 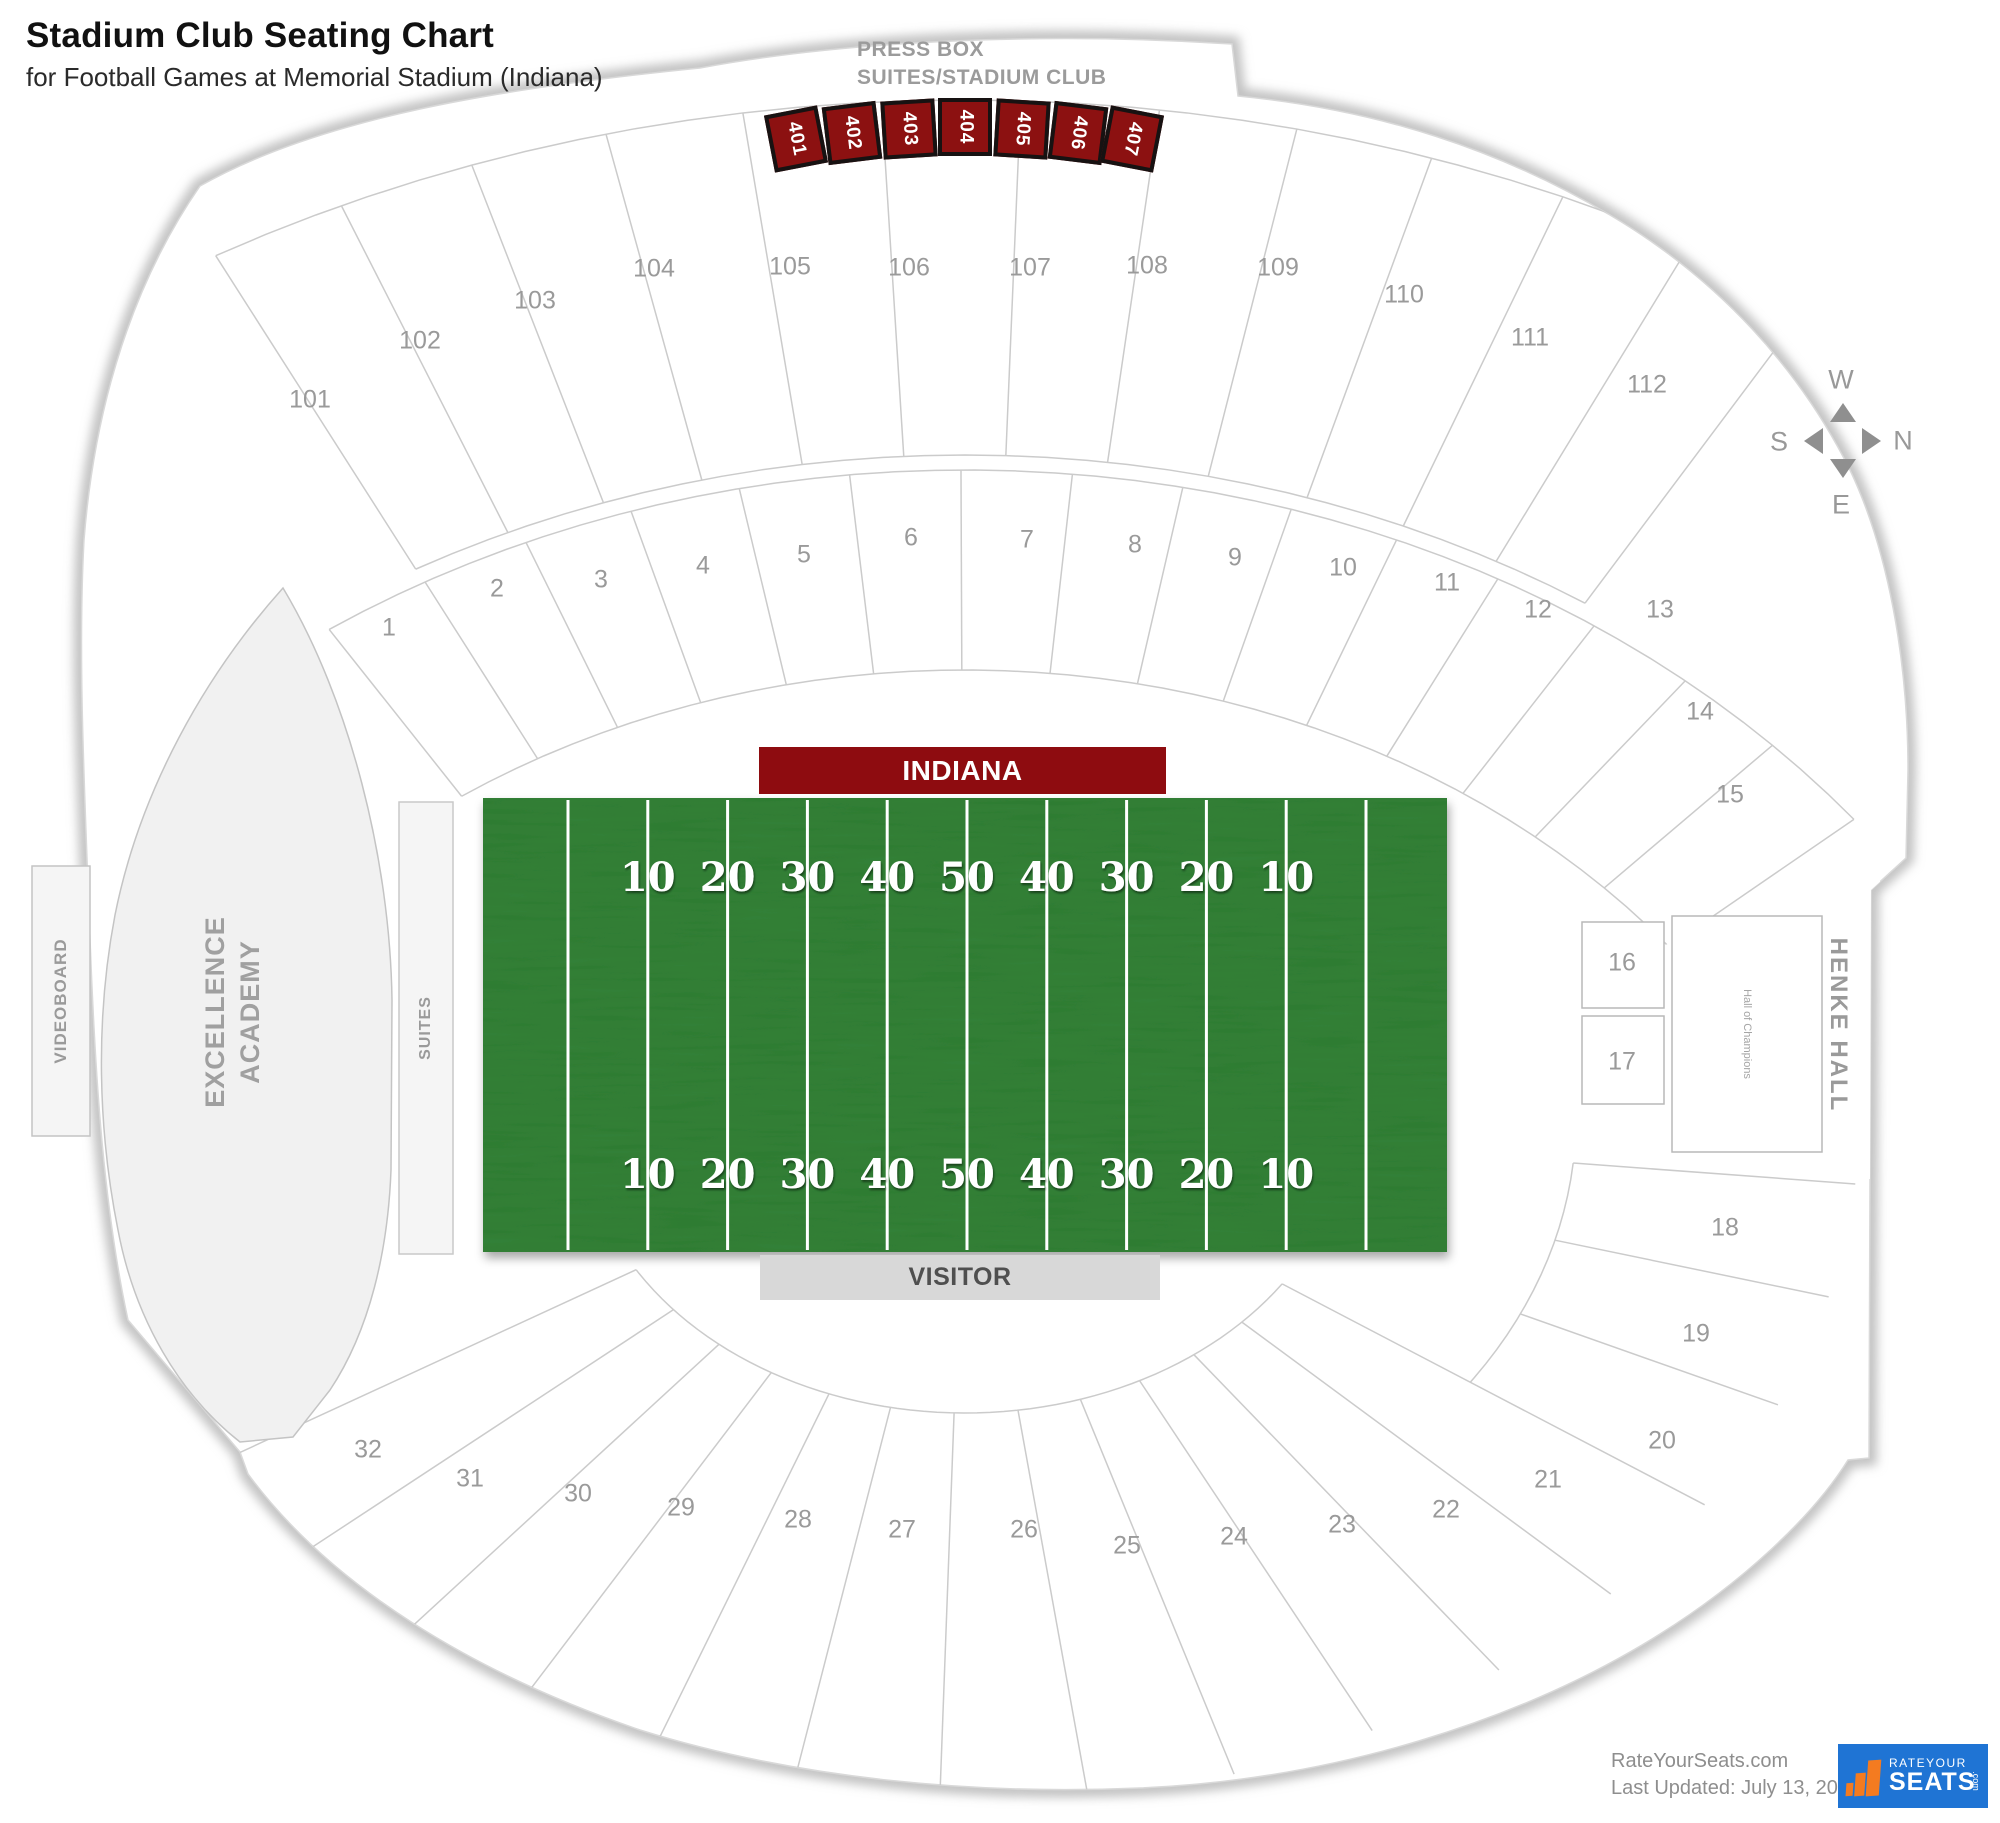 I want to click on logo-text-top: RATEYOUR, so click(x=1928, y=1762).